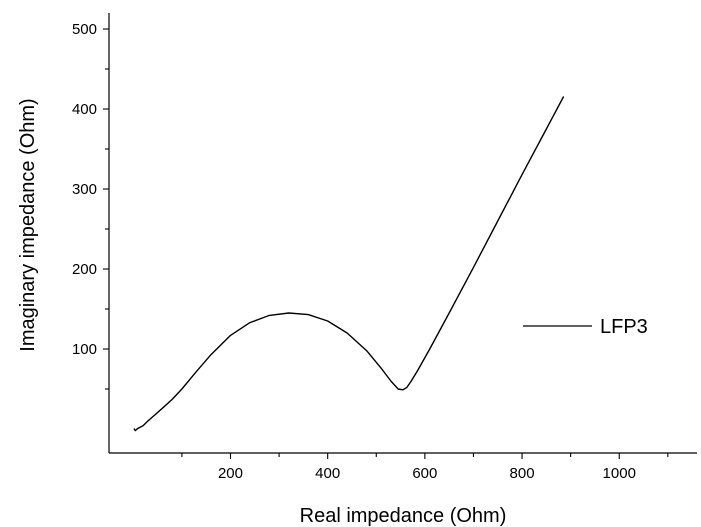 Image resolution: width=701 pixels, height=527 pixels. Describe the element at coordinates (585, 327) in the screenshot. I see `legend: LFP3` at that location.